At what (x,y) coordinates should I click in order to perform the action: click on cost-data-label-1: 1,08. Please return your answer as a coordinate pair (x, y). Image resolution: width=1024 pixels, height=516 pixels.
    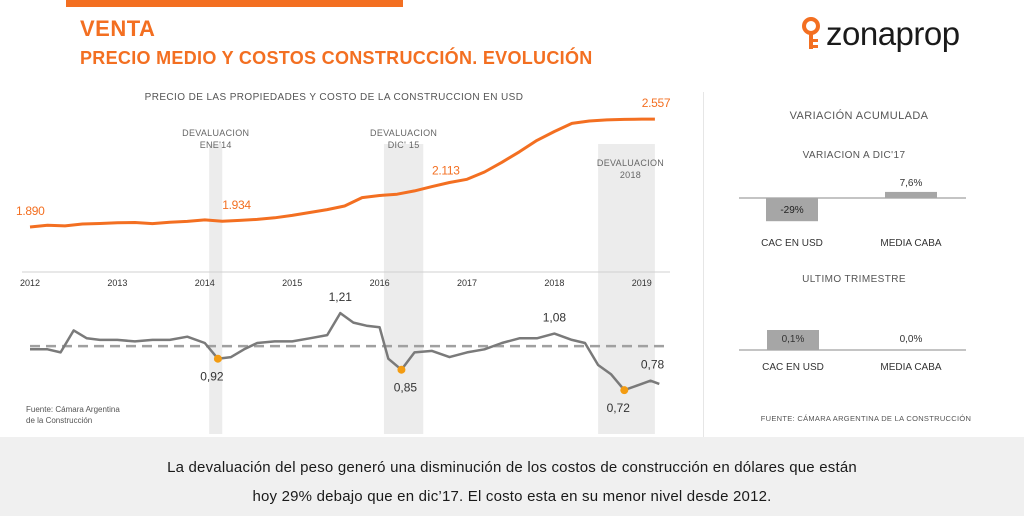
    Looking at the image, I should click on (555, 318).